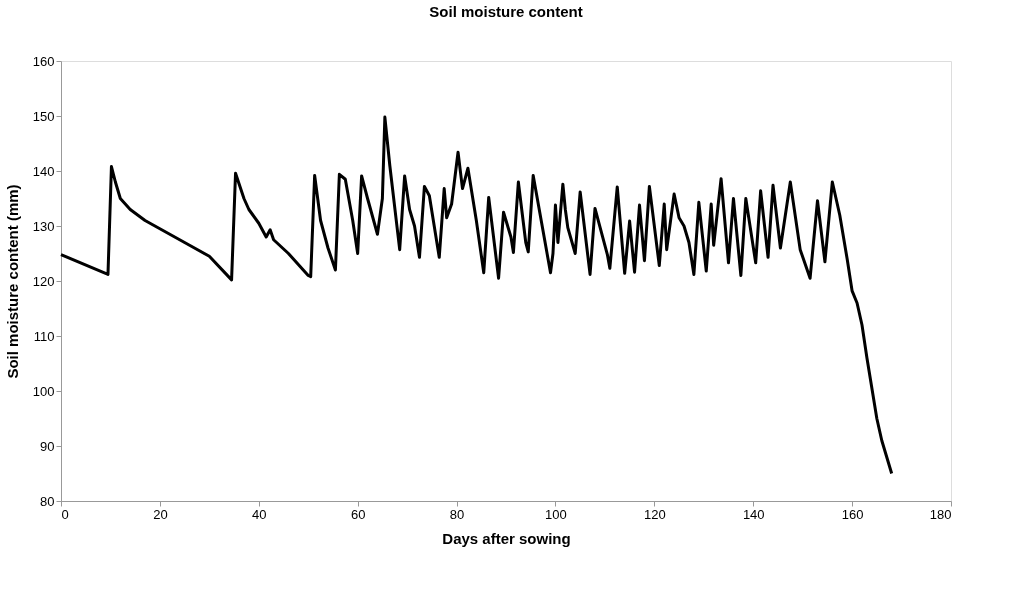  What do you see at coordinates (940, 514) in the screenshot?
I see `x-tick-label: 180` at bounding box center [940, 514].